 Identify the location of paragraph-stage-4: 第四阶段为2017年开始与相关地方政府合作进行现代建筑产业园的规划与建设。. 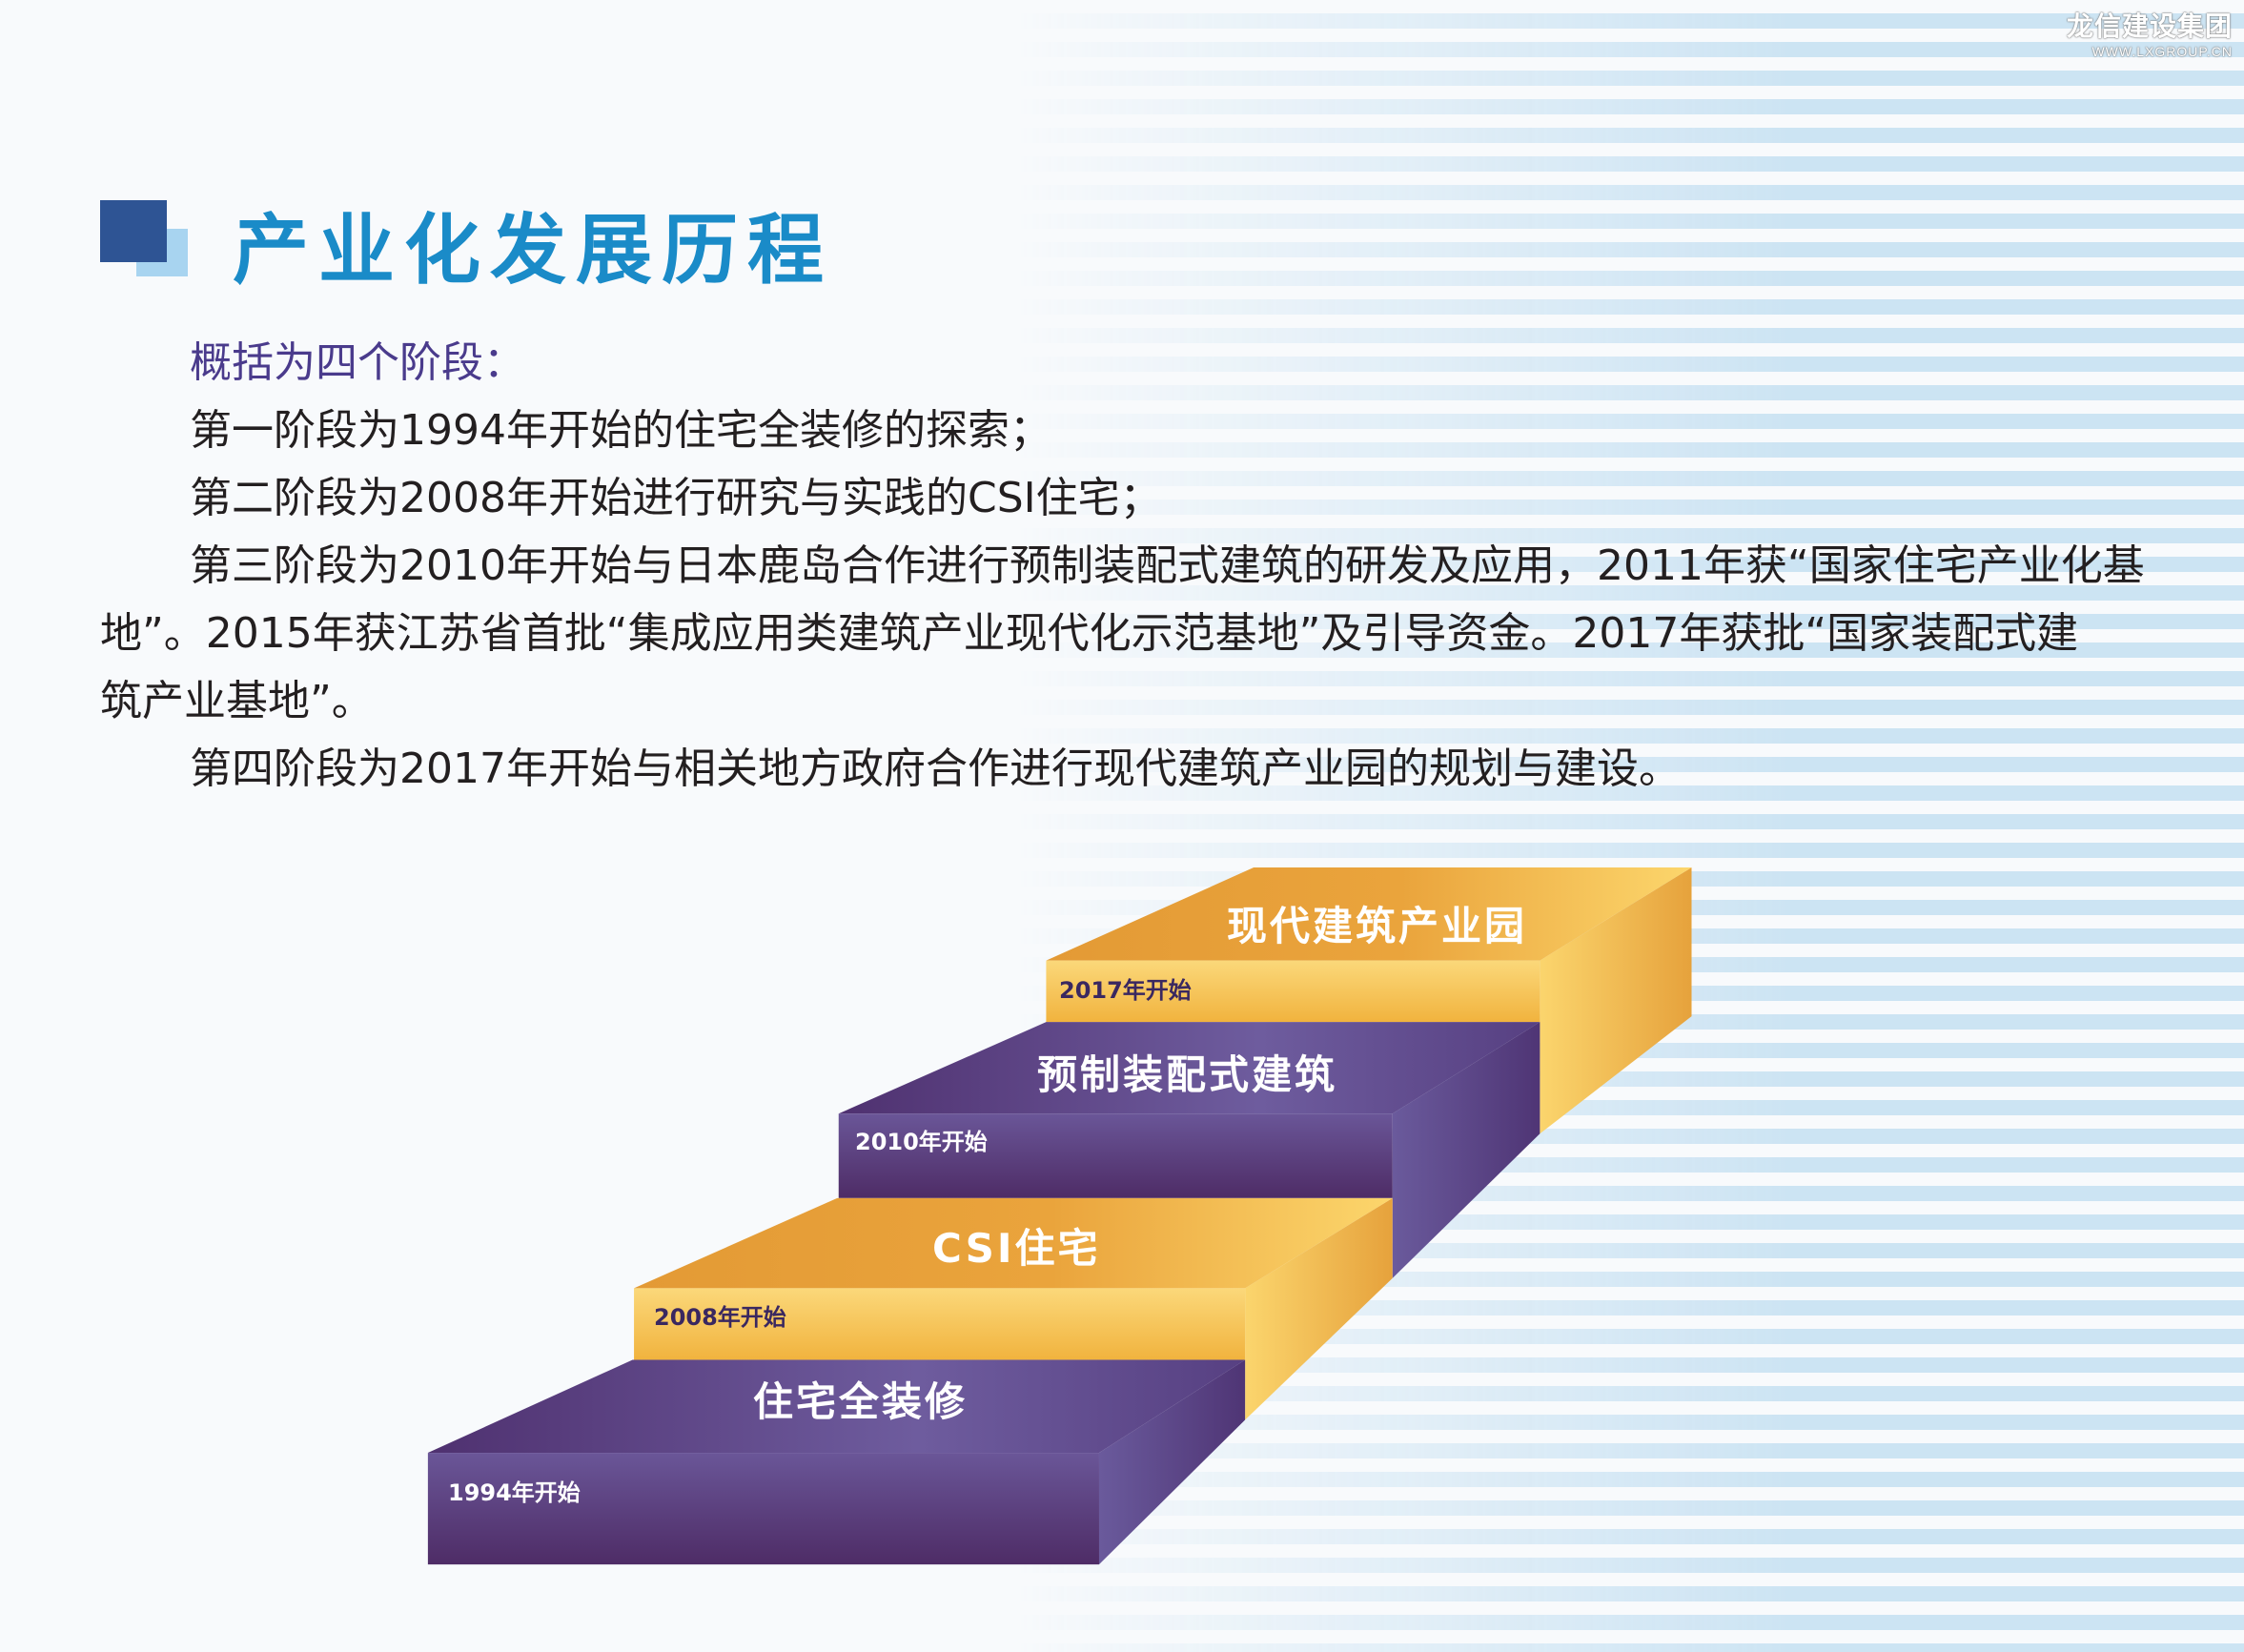
(935, 768).